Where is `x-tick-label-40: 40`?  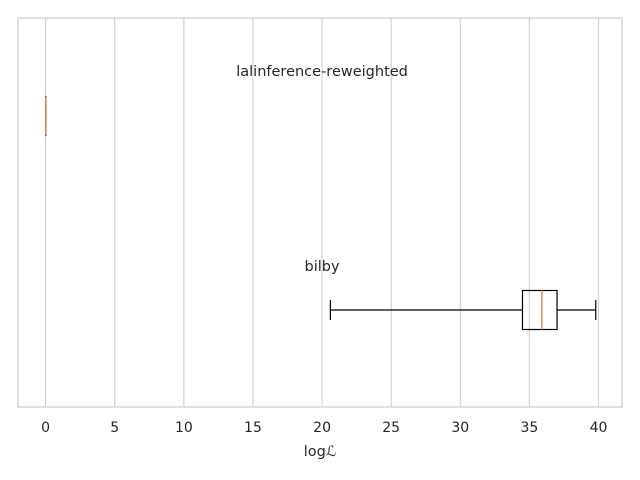
x-tick-label-40: 40 is located at coordinates (599, 428).